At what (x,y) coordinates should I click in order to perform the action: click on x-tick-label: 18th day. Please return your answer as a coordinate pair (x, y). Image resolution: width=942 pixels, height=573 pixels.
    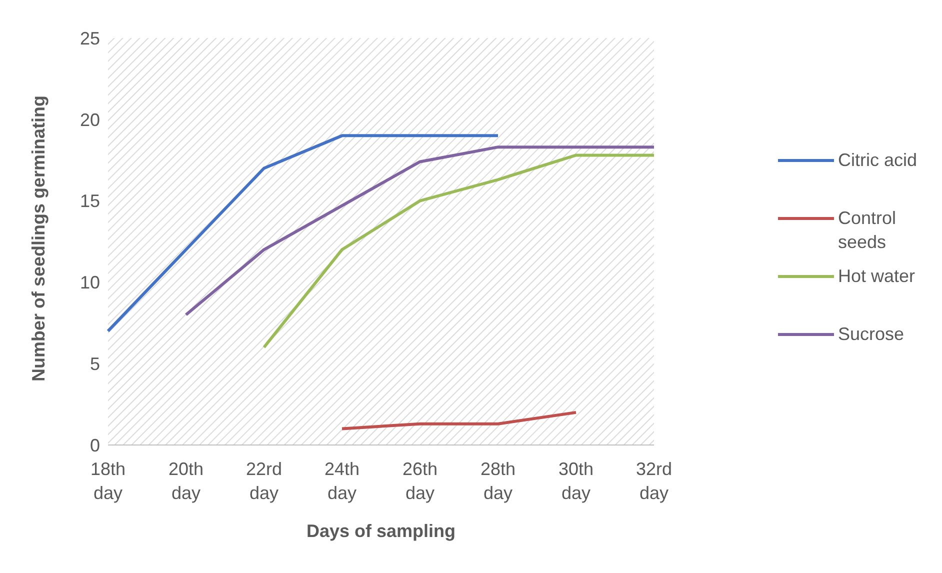
    Looking at the image, I should click on (108, 481).